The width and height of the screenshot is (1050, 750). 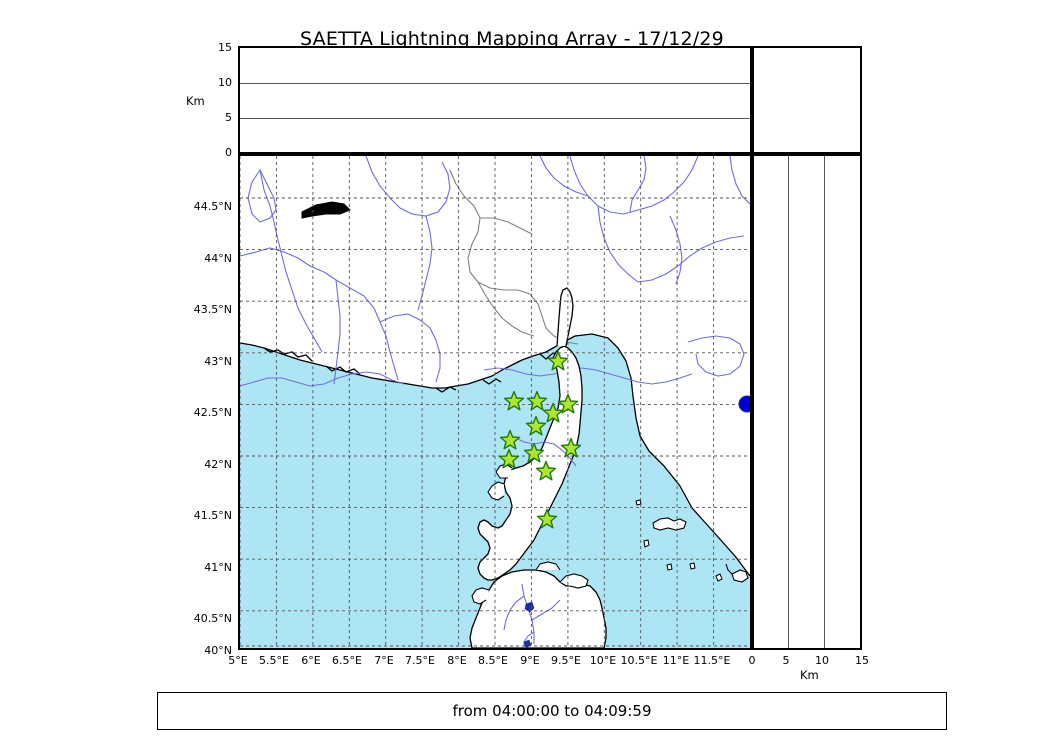 What do you see at coordinates (809, 675) in the screenshot?
I see `distance-axis-label: Km` at bounding box center [809, 675].